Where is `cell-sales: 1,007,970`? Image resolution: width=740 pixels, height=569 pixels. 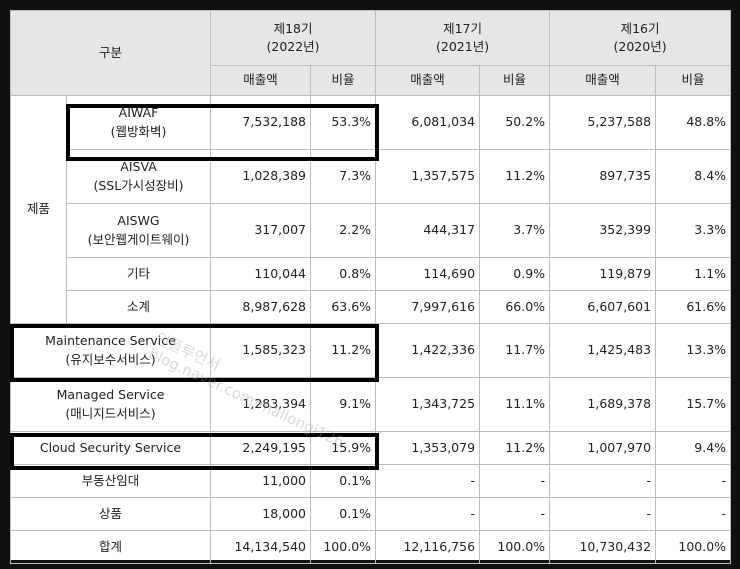
cell-sales: 1,007,970 is located at coordinates (603, 448).